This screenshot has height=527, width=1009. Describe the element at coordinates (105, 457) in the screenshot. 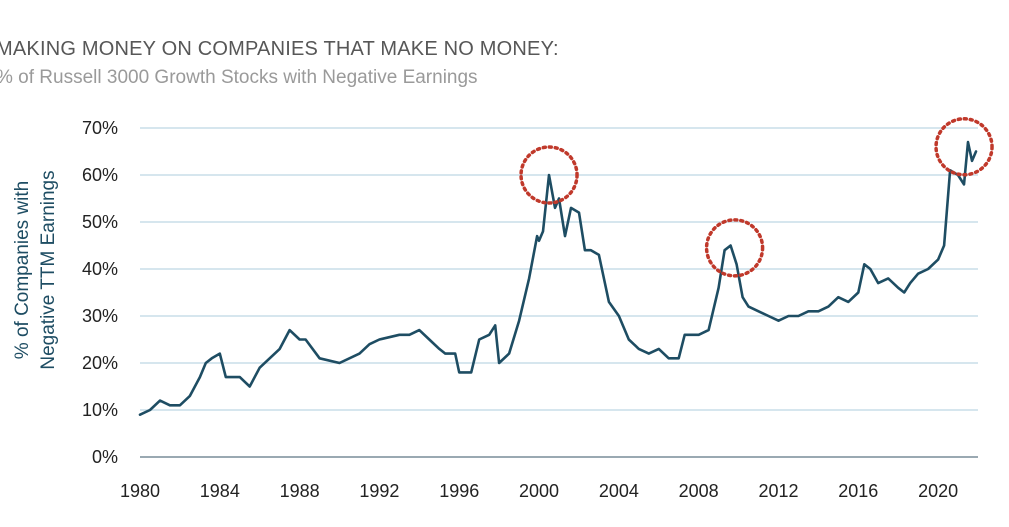

I see `y-tick-label: 0%` at that location.